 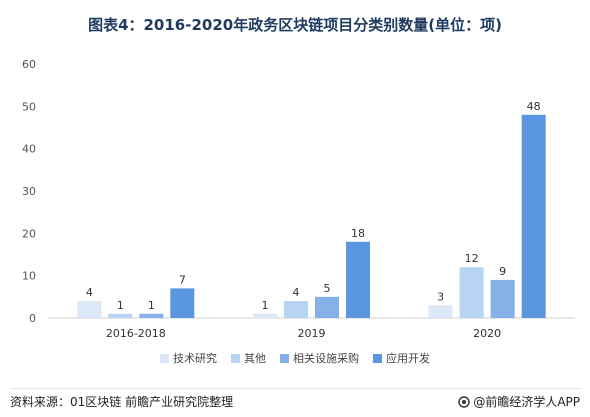 I want to click on brand-text: @前瞻经济学人APP, so click(x=526, y=402).